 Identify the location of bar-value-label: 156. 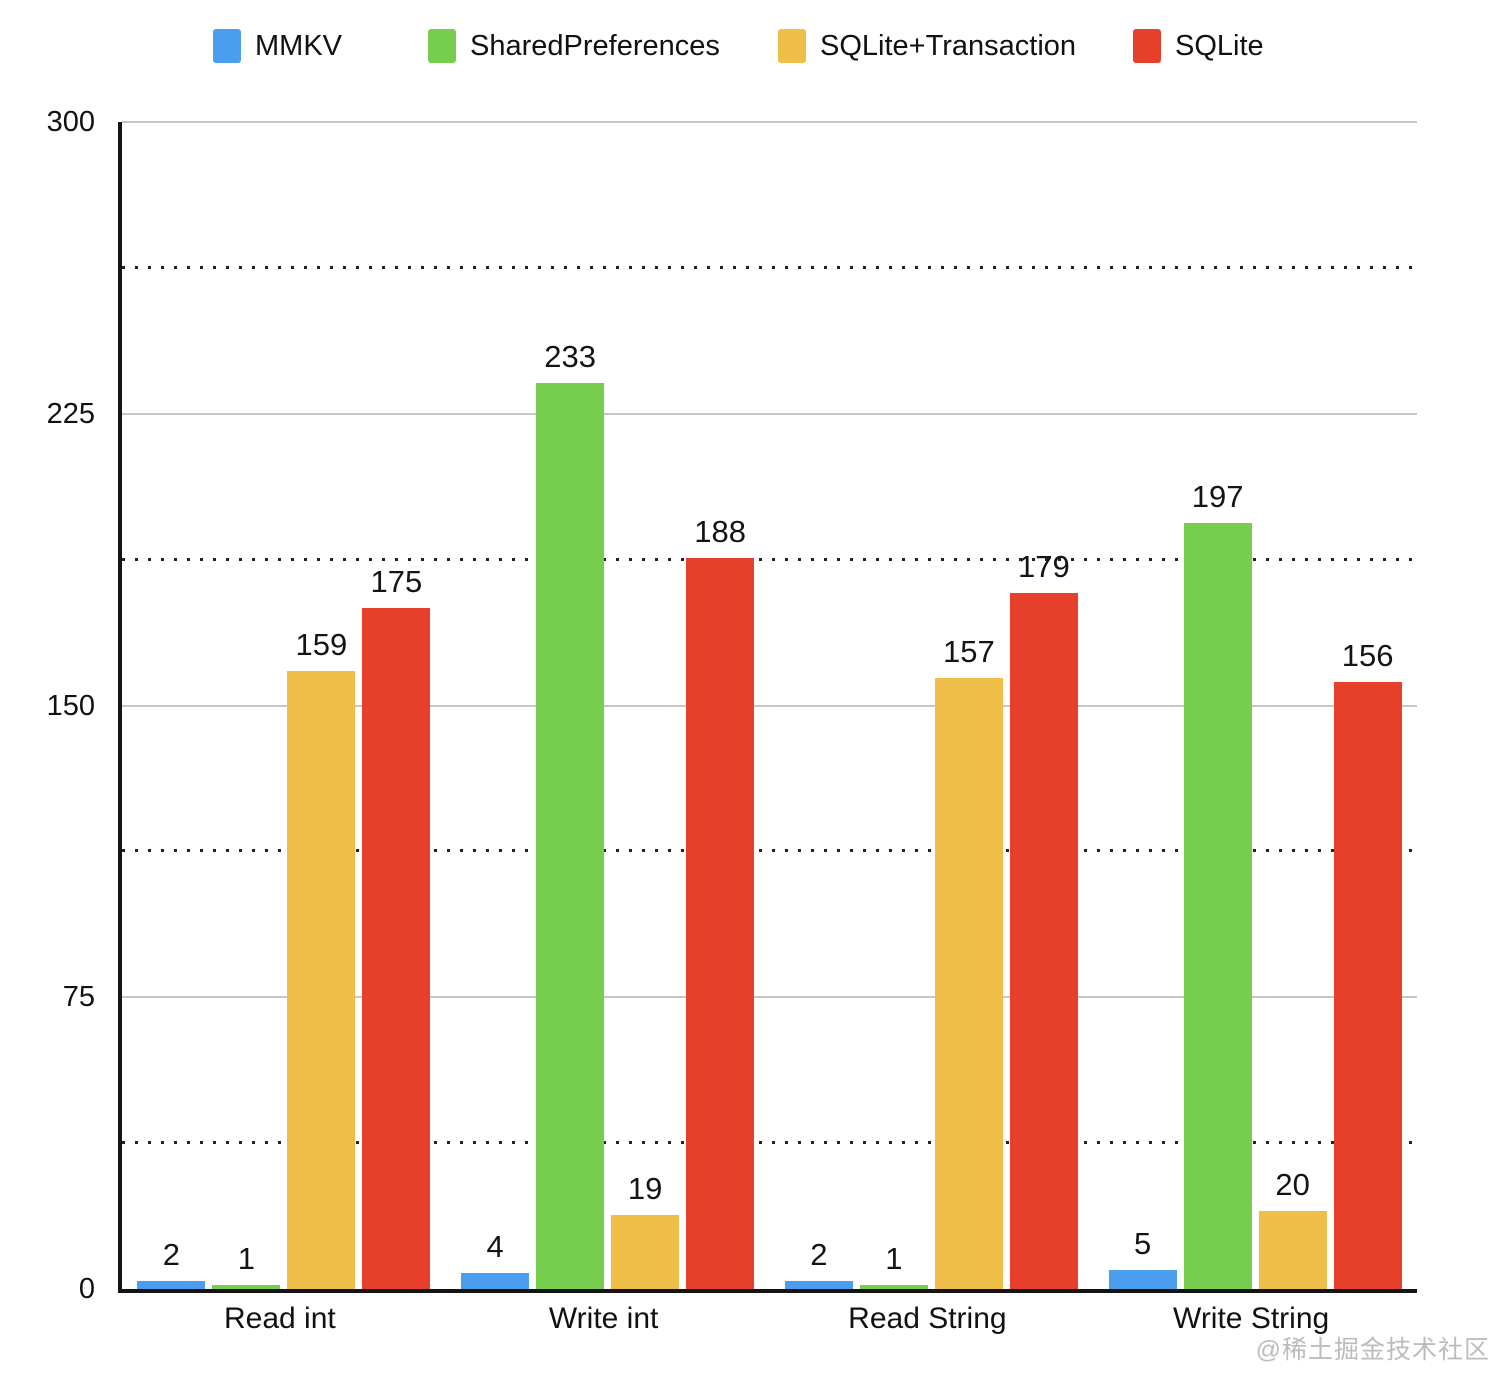
(1367, 656).